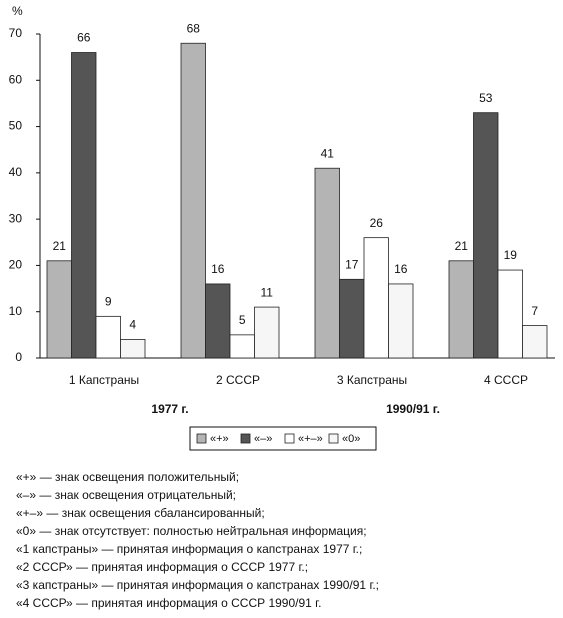  What do you see at coordinates (267, 292) in the screenshot?
I see `value-label: 11` at bounding box center [267, 292].